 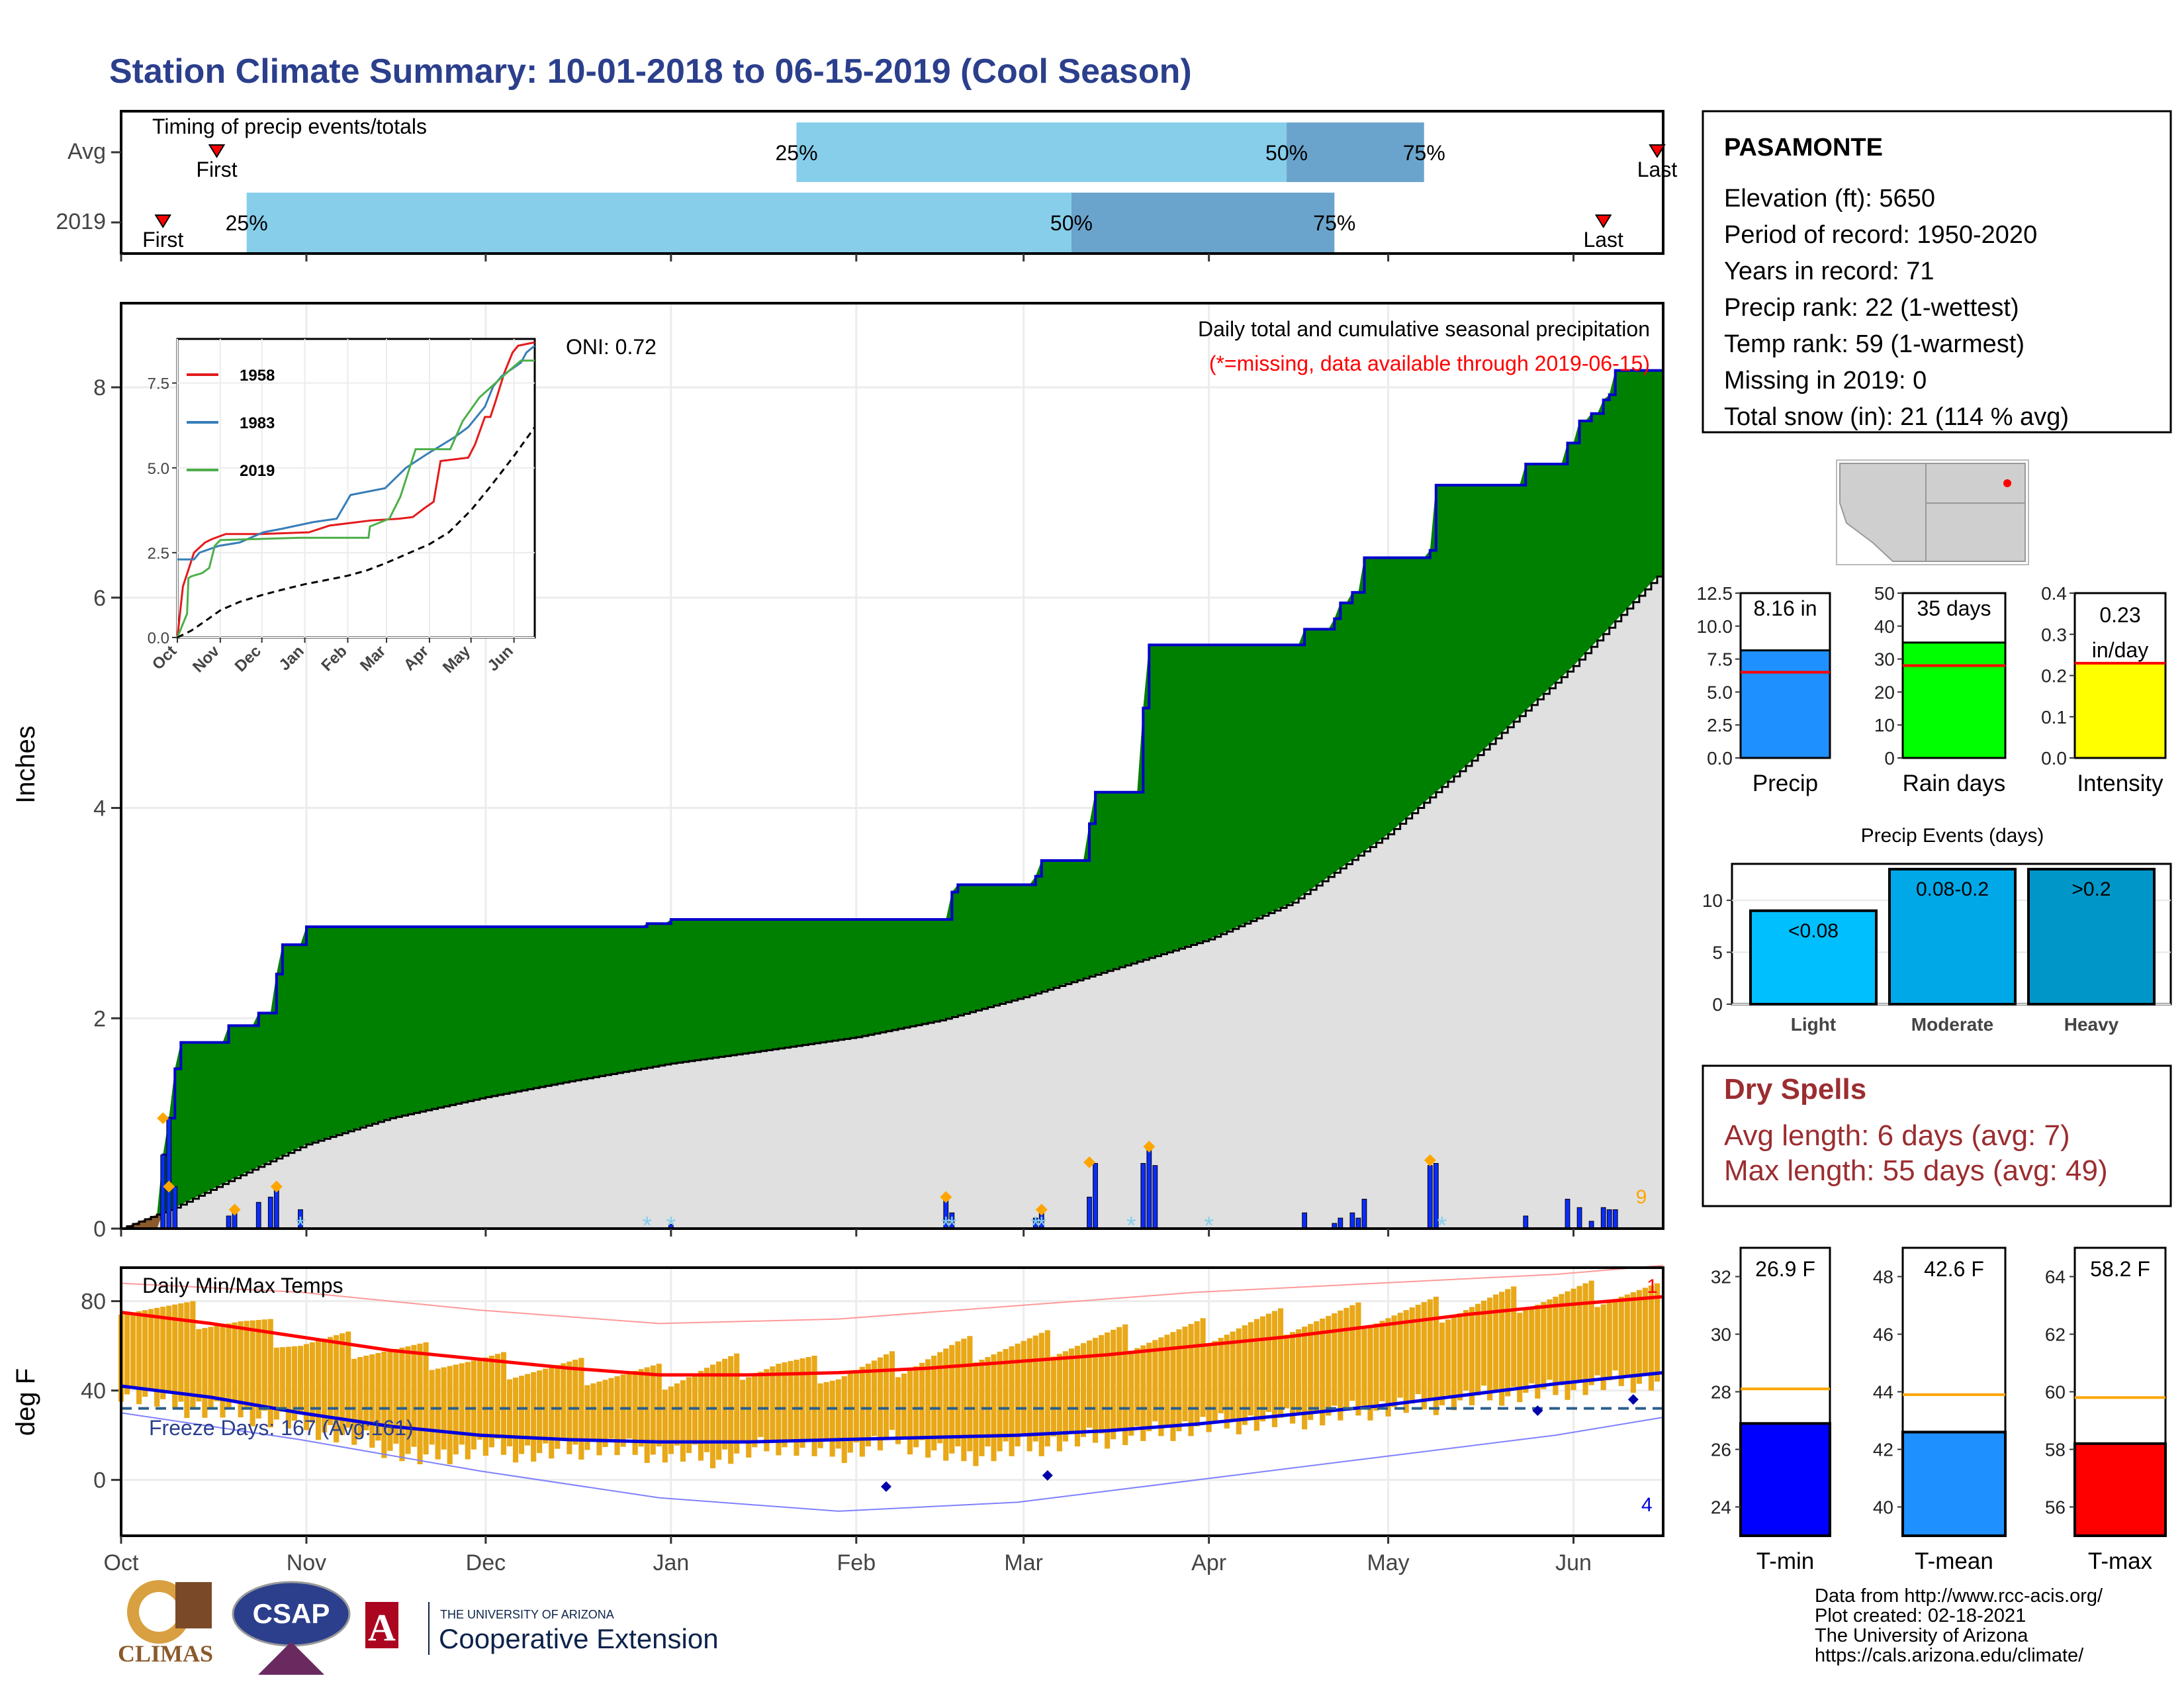 What do you see at coordinates (1803, 148) in the screenshot?
I see `station-name: PASAMONTE` at bounding box center [1803, 148].